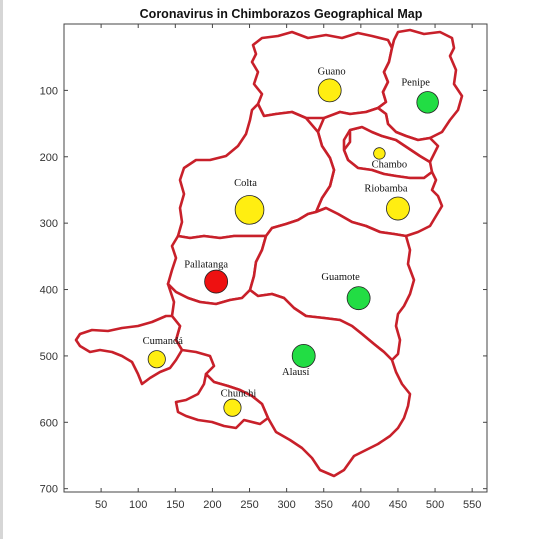  What do you see at coordinates (212, 505) in the screenshot?
I see `x-tick-label: 200` at bounding box center [212, 505].